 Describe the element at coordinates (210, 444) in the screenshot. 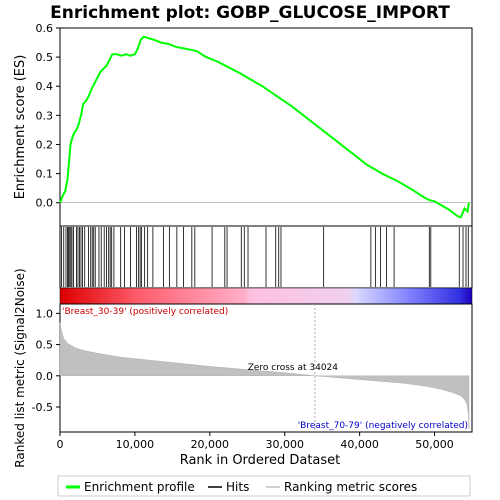

I see `x-tick-label: 20,000` at that location.